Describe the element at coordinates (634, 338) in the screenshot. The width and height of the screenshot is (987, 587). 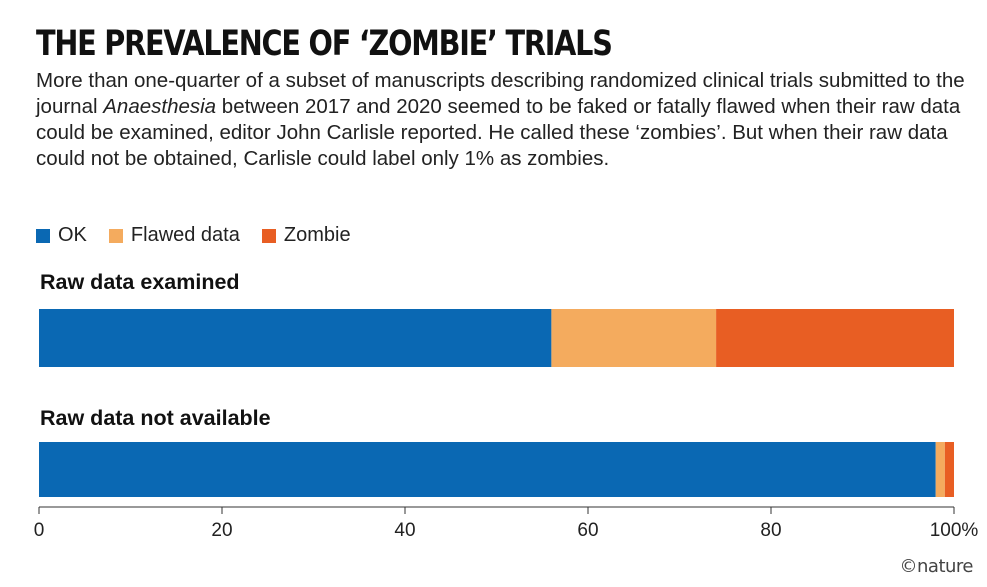
I see `bar-segment-flawed-examined` at that location.